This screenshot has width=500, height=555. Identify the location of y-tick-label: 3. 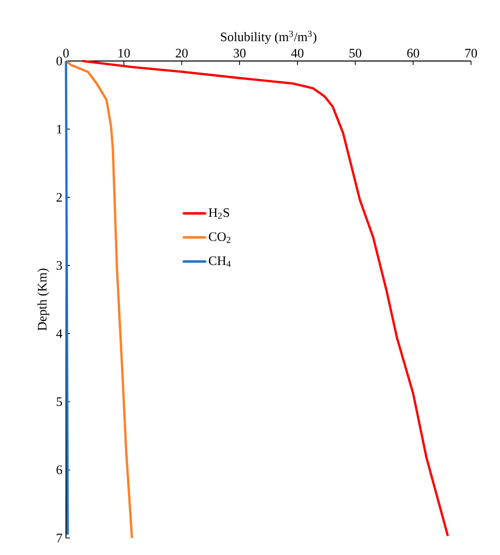
(59, 265).